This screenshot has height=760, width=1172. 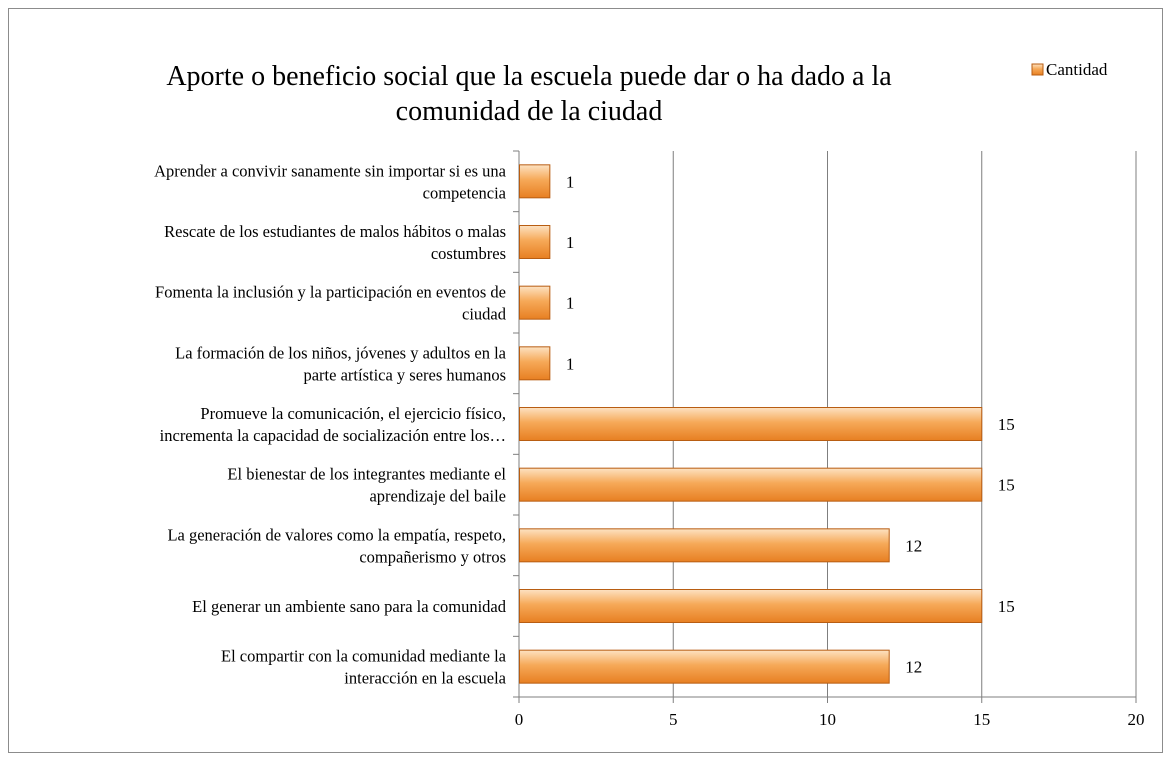 What do you see at coordinates (673, 719) in the screenshot?
I see `x-tick-label: 5` at bounding box center [673, 719].